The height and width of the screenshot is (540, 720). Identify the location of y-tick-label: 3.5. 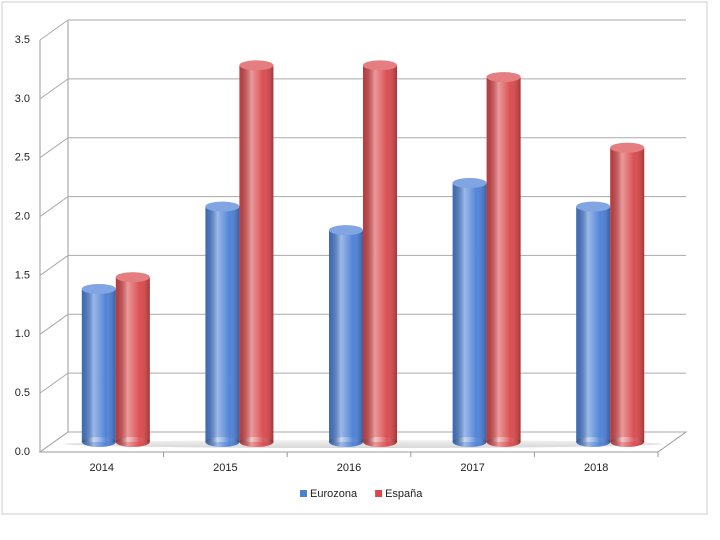
(22, 40).